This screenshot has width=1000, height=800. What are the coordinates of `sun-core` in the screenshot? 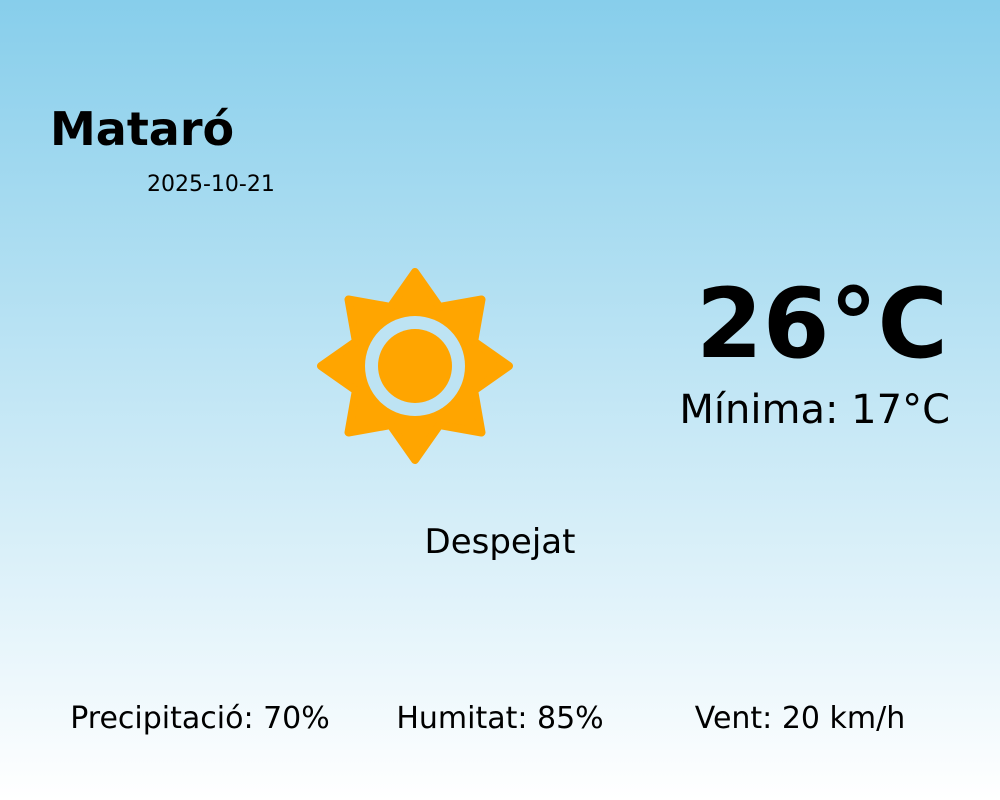 It's located at (415, 366).